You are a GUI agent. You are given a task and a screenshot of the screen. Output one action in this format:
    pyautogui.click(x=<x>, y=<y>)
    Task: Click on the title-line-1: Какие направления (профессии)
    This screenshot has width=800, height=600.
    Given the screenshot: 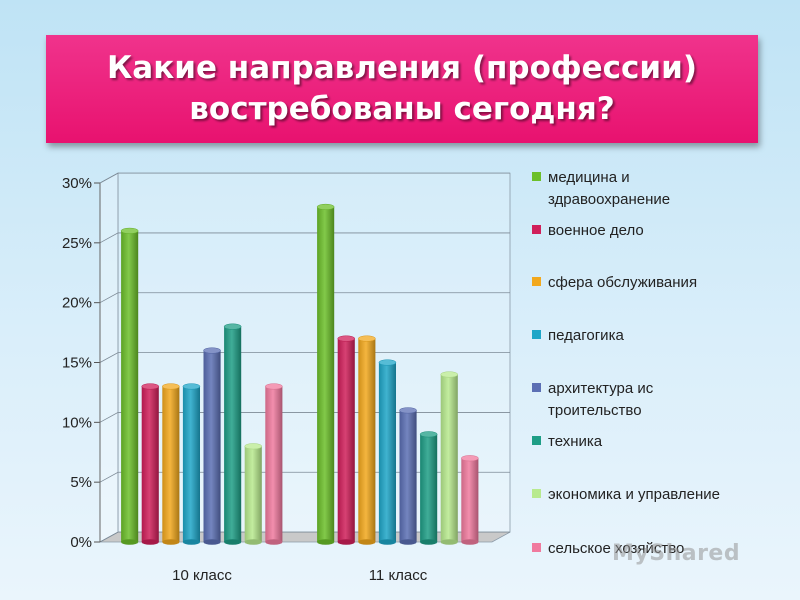 What is the action you would take?
    pyautogui.click(x=402, y=68)
    